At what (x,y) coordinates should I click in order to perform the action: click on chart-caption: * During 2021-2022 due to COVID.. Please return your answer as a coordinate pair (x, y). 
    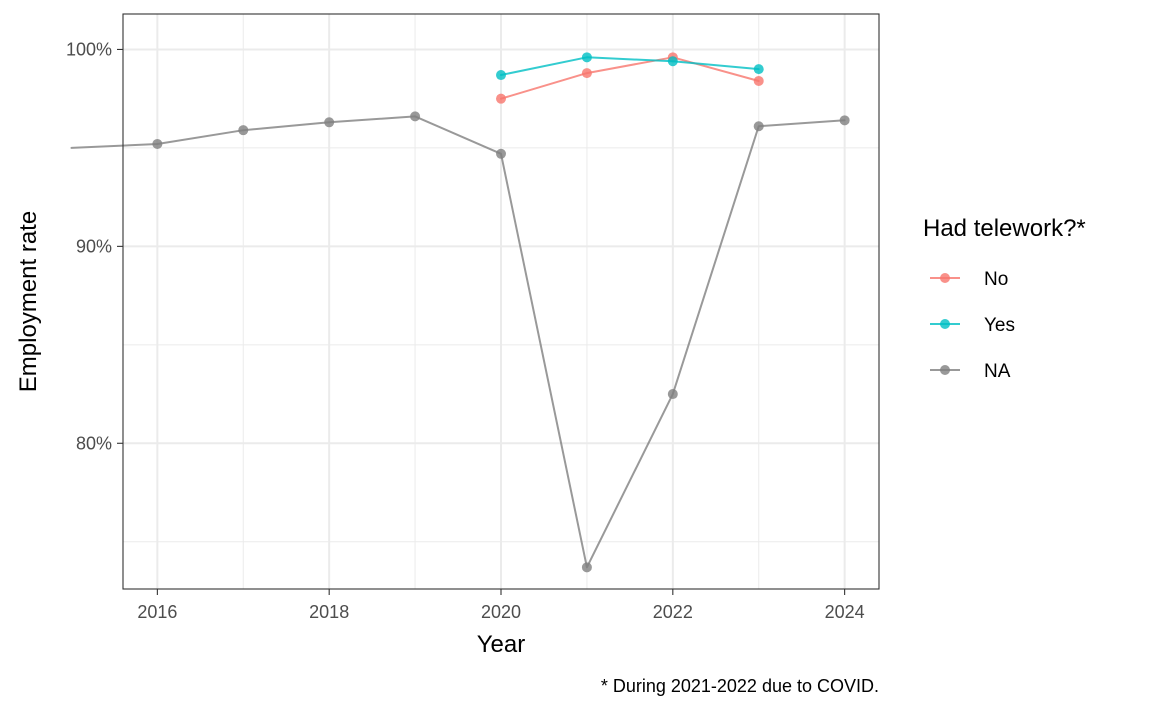
    Looking at the image, I should click on (740, 686).